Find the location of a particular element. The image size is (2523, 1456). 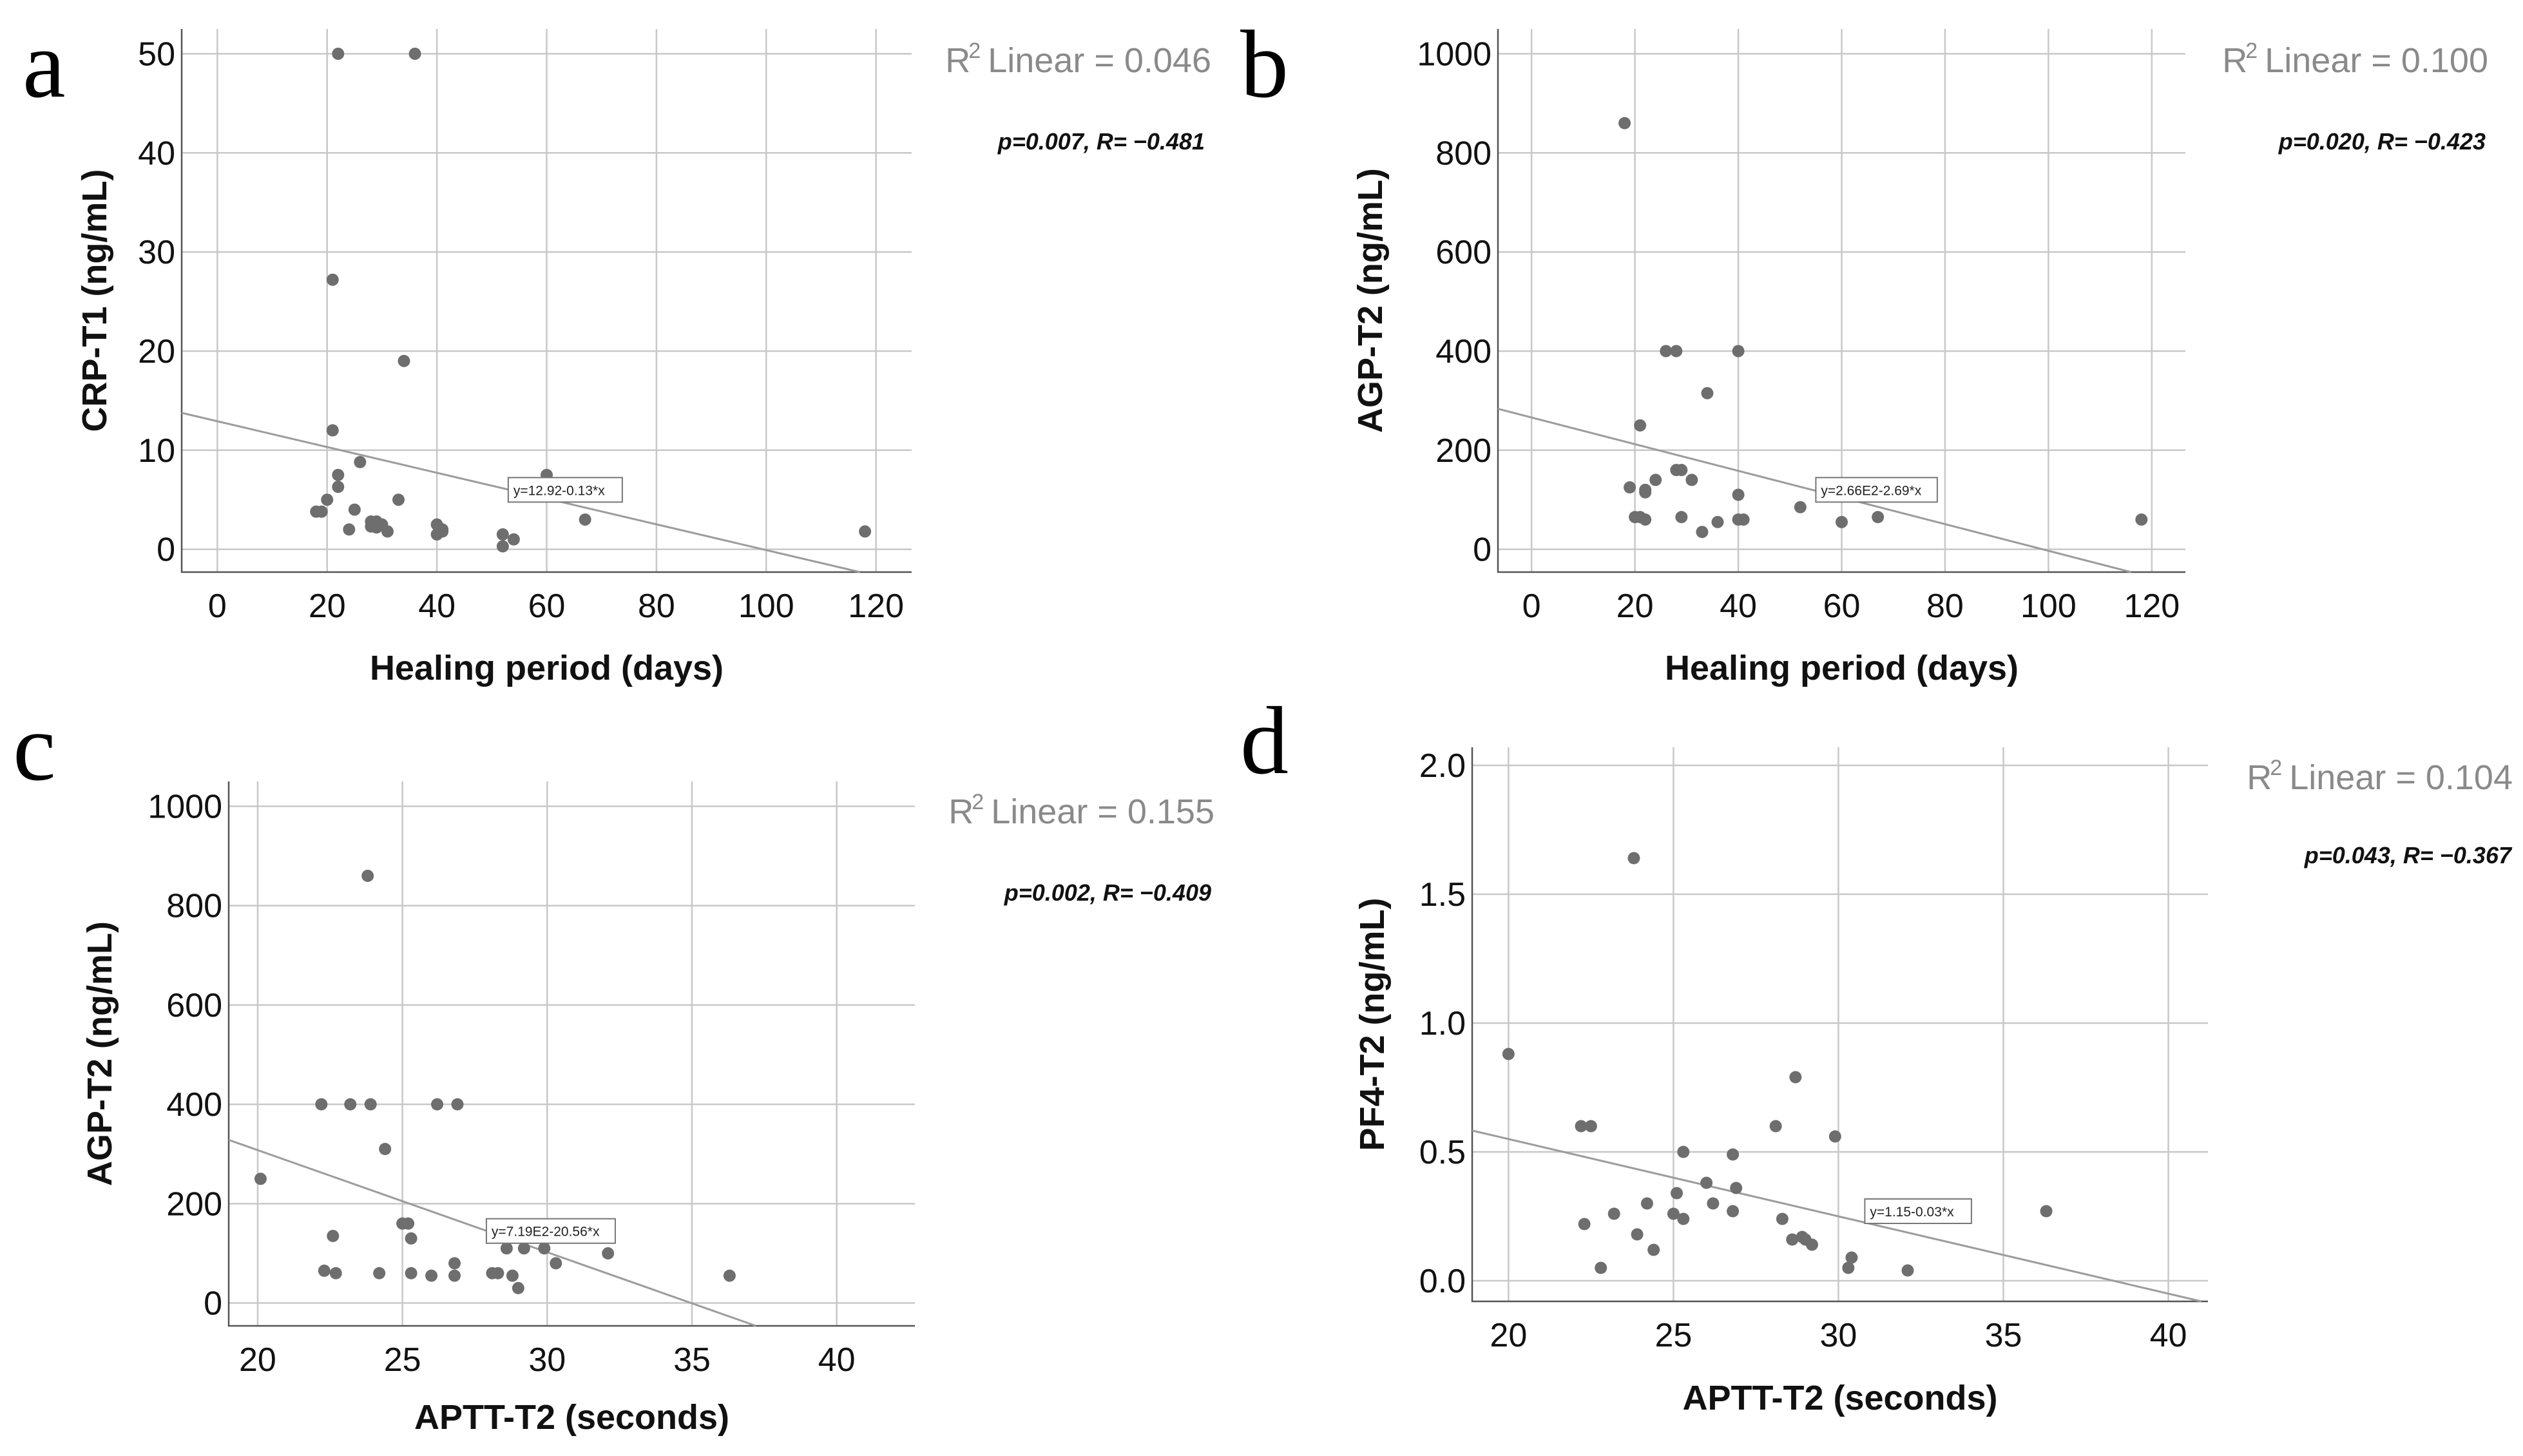

panel-a-r2-exponent: 2 is located at coordinates (974, 51).